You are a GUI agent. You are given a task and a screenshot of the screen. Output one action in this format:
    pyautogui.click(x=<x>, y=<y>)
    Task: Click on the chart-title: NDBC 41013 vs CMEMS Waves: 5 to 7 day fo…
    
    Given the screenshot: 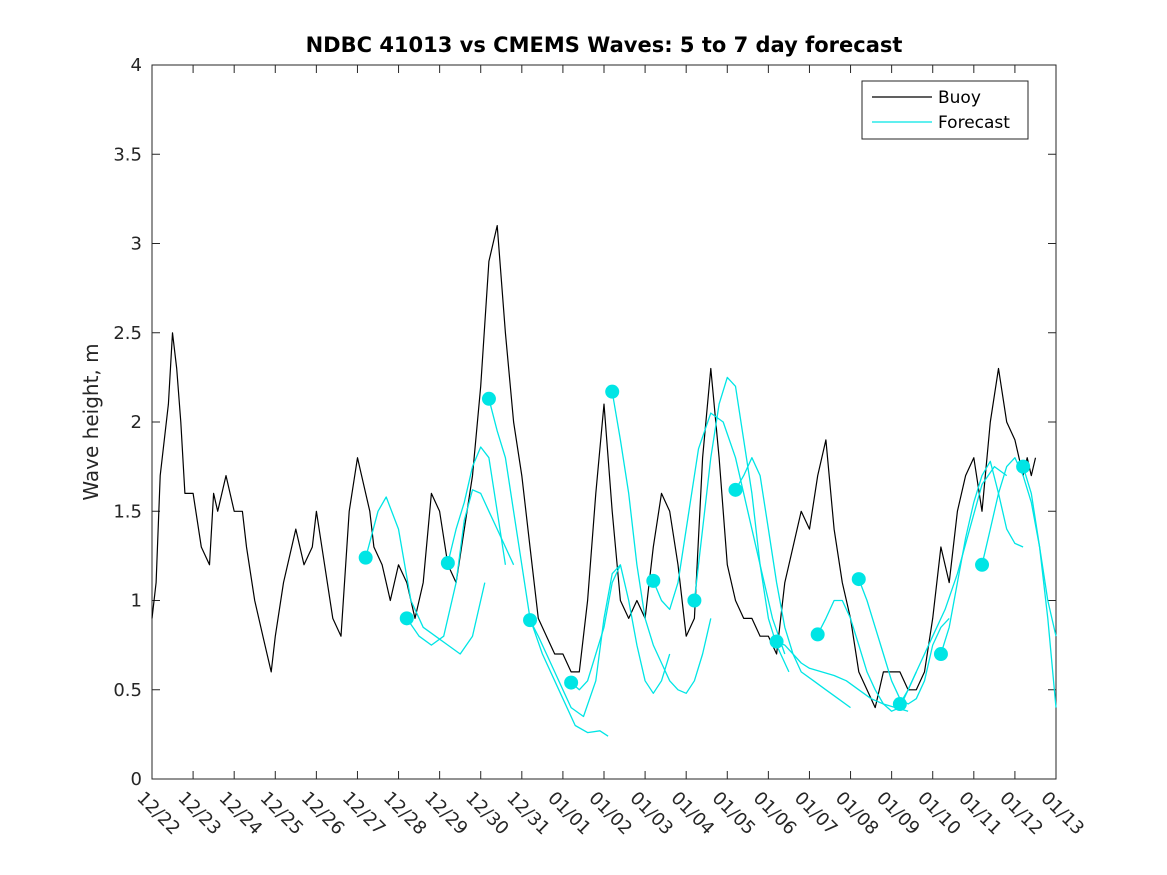 What is the action you would take?
    pyautogui.click(x=604, y=45)
    